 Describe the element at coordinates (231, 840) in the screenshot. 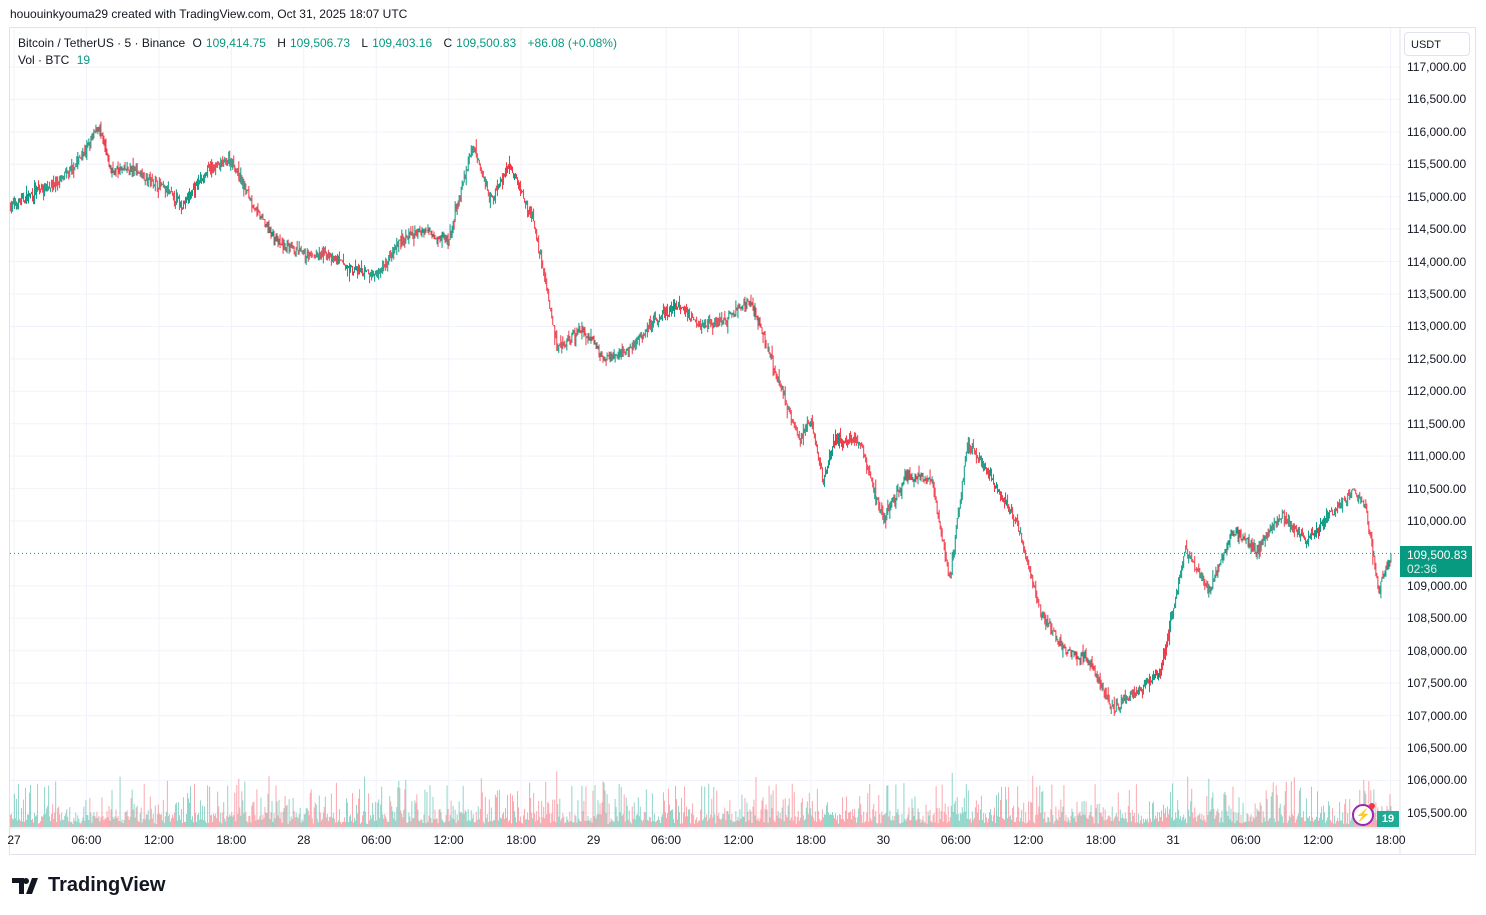

I see `time-tick: 18:00` at that location.